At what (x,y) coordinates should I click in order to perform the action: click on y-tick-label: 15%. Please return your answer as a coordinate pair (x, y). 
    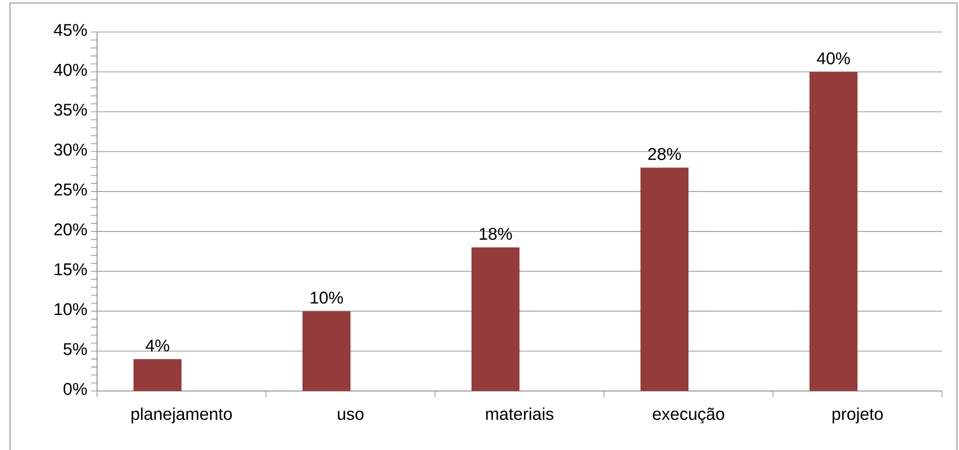
    Looking at the image, I should click on (70, 269).